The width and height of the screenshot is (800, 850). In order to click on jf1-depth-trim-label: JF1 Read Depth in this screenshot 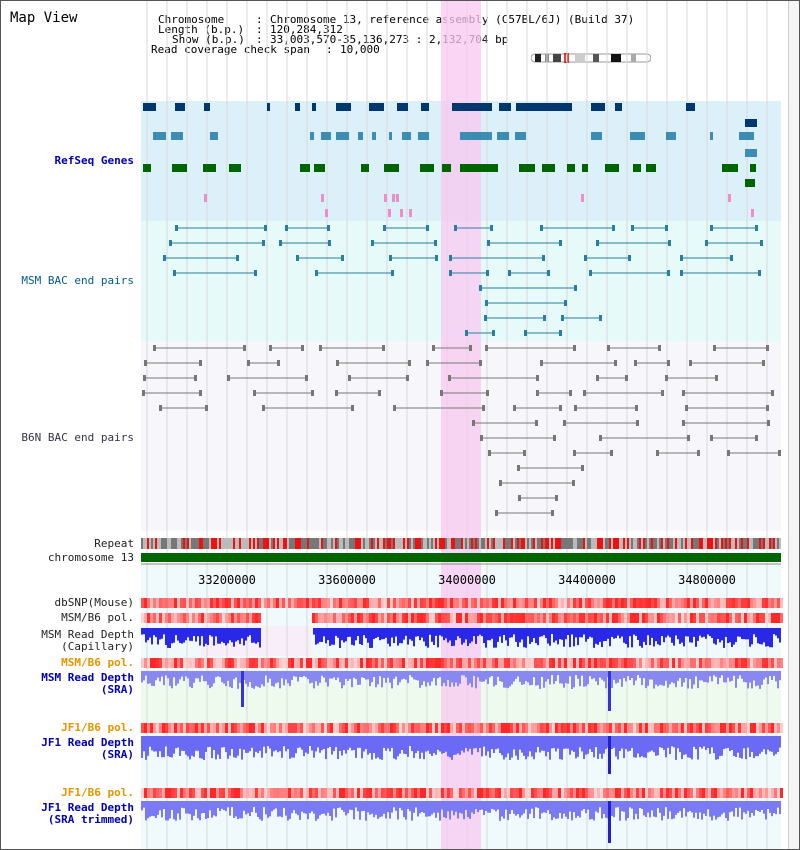, I will do `click(87, 807)`.